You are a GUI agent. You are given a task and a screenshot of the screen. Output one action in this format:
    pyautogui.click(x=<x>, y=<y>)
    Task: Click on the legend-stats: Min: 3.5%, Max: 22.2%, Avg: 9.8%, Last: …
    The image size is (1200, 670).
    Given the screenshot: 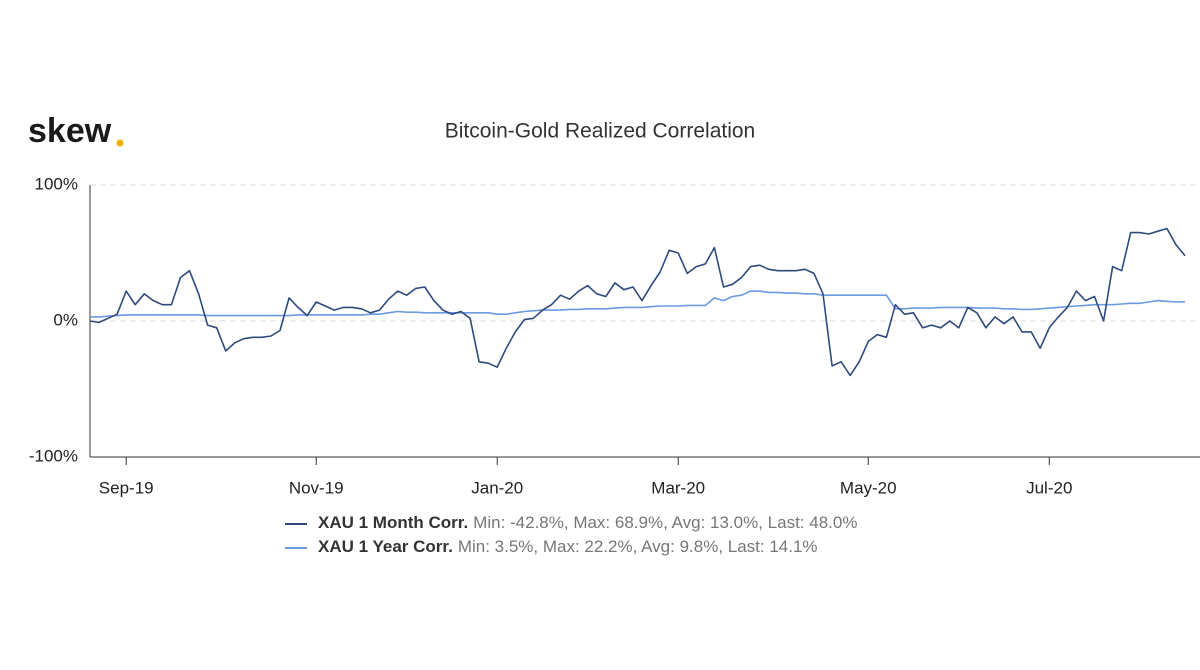 What is the action you would take?
    pyautogui.click(x=638, y=546)
    